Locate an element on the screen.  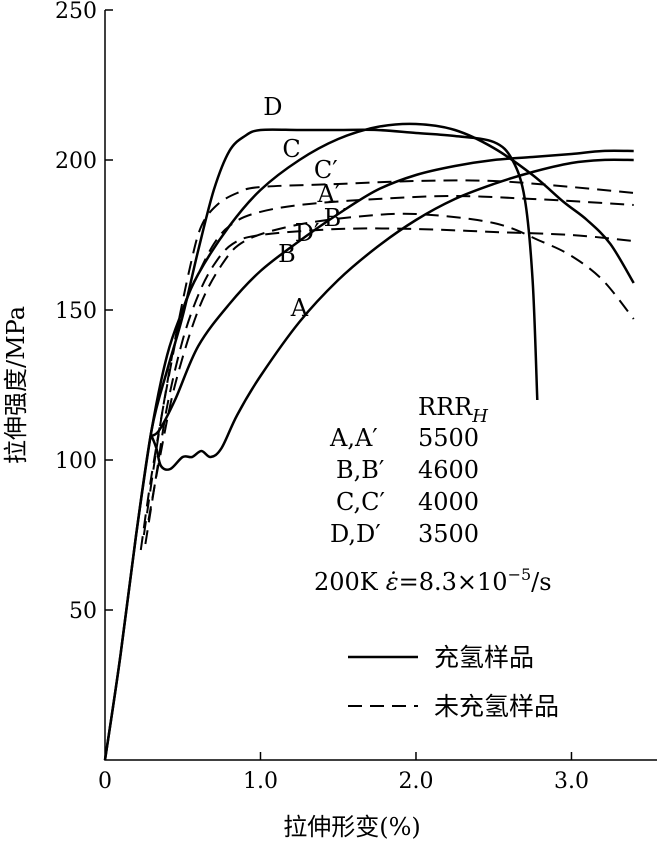
table-row-value: 4000 is located at coordinates (448, 502).